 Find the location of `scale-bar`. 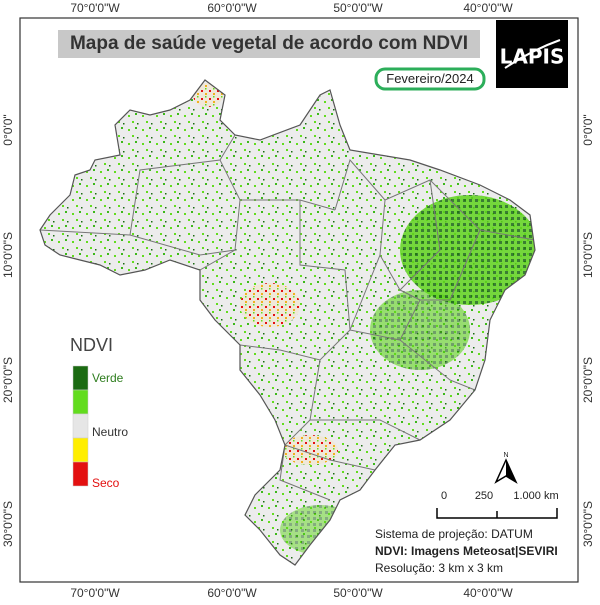

scale-bar is located at coordinates (497, 513).